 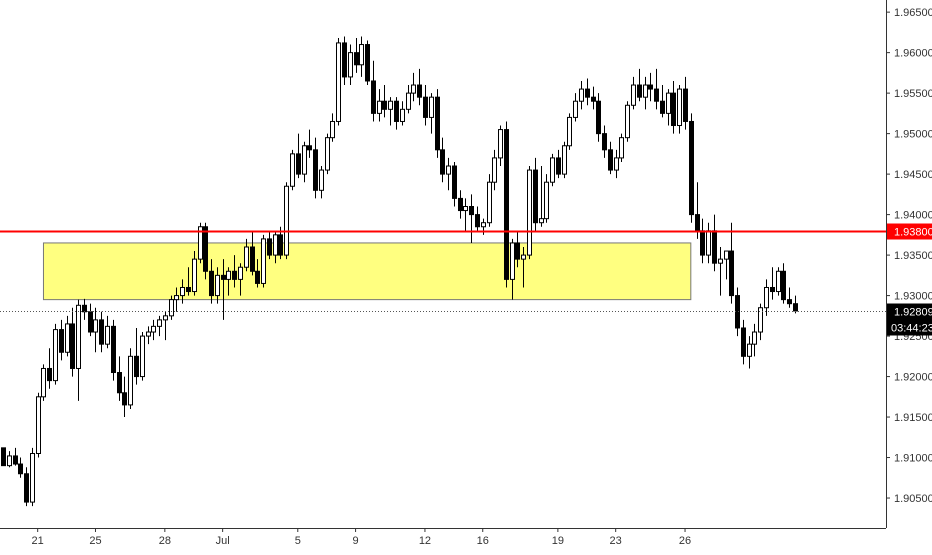 What do you see at coordinates (913, 256) in the screenshot?
I see `y-tick-label: 1.93500` at bounding box center [913, 256].